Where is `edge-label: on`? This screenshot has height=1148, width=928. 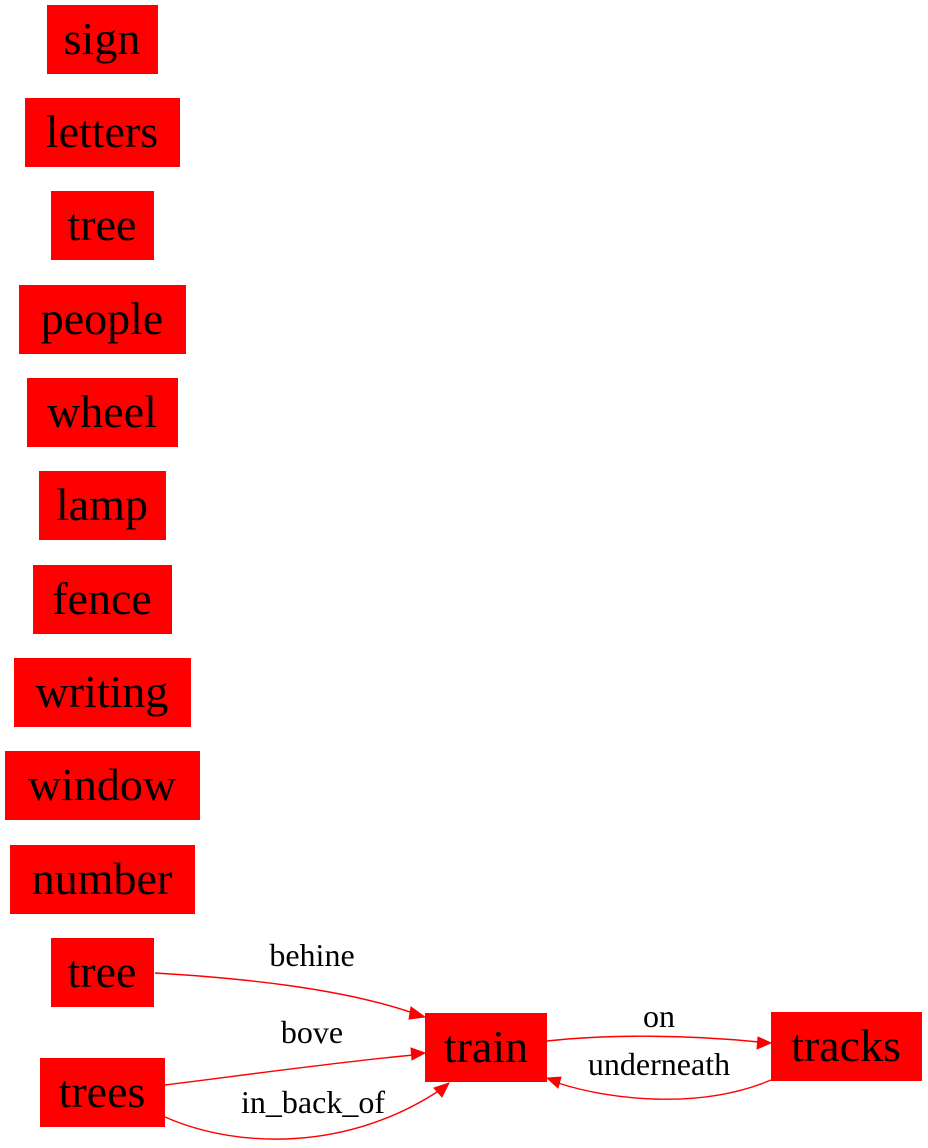 edge-label: on is located at coordinates (659, 1016).